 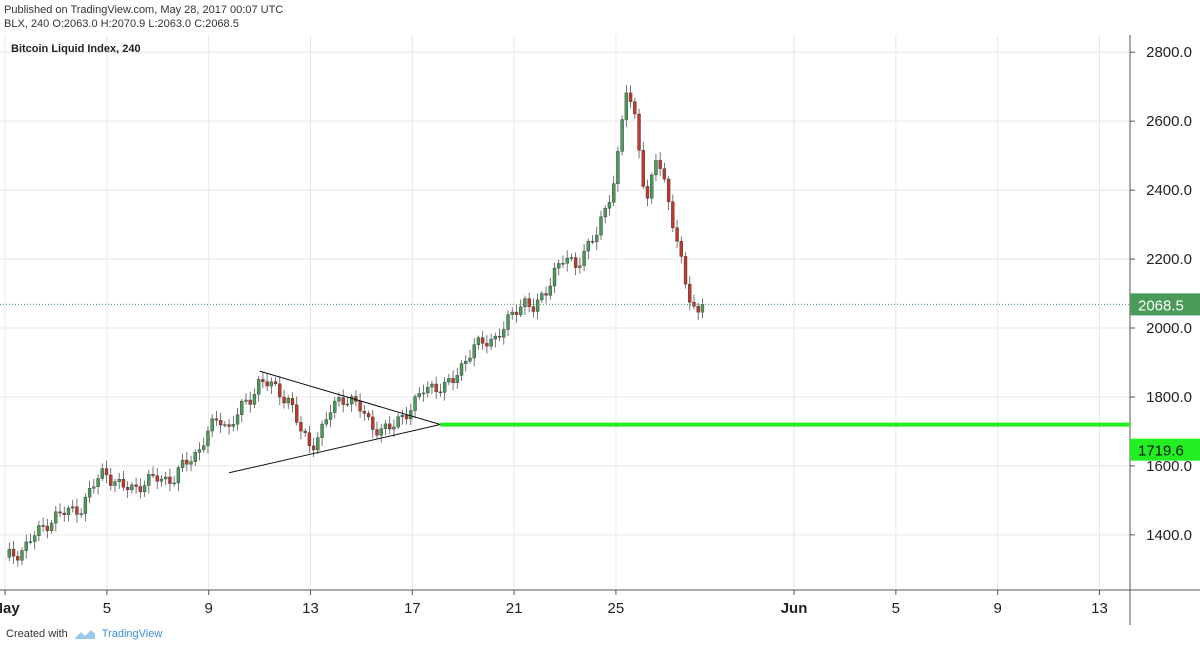 What do you see at coordinates (1169, 535) in the screenshot?
I see `y-tick-label: 1400.0` at bounding box center [1169, 535].